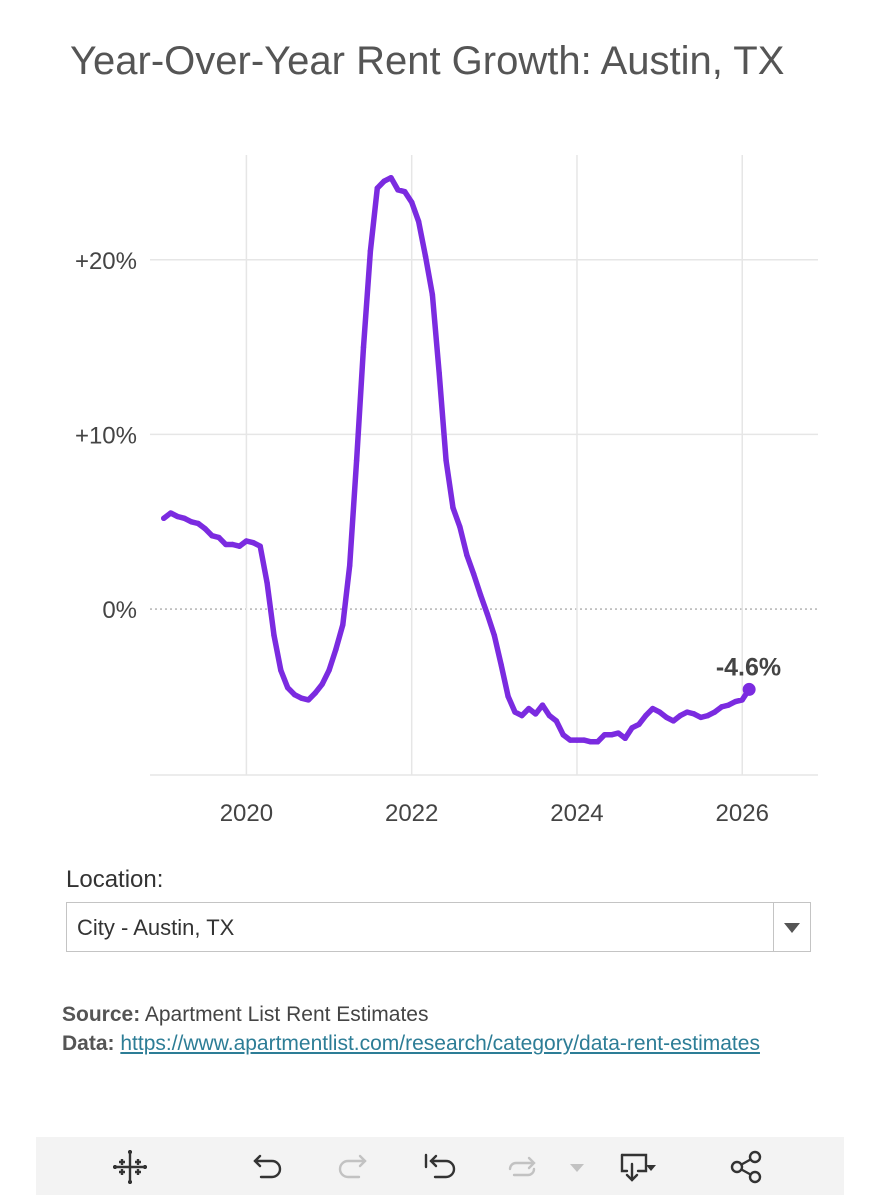 Image resolution: width=879 pixels, height=1200 pixels. I want to click on tableau-logo-icon, so click(130, 1167).